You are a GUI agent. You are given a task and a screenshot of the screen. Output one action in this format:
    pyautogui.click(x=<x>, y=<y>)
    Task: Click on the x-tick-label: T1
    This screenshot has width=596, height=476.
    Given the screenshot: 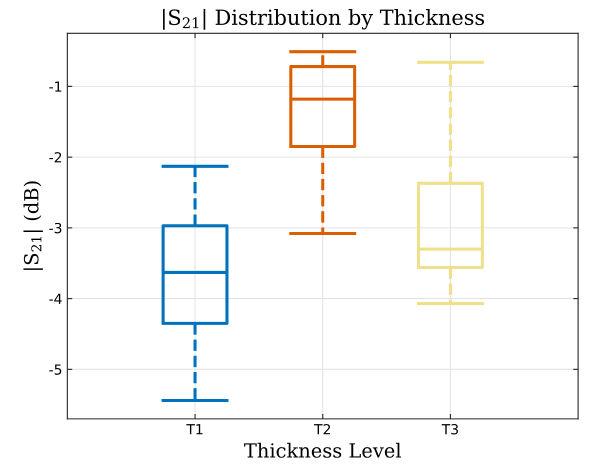 What is the action you would take?
    pyautogui.click(x=194, y=429)
    